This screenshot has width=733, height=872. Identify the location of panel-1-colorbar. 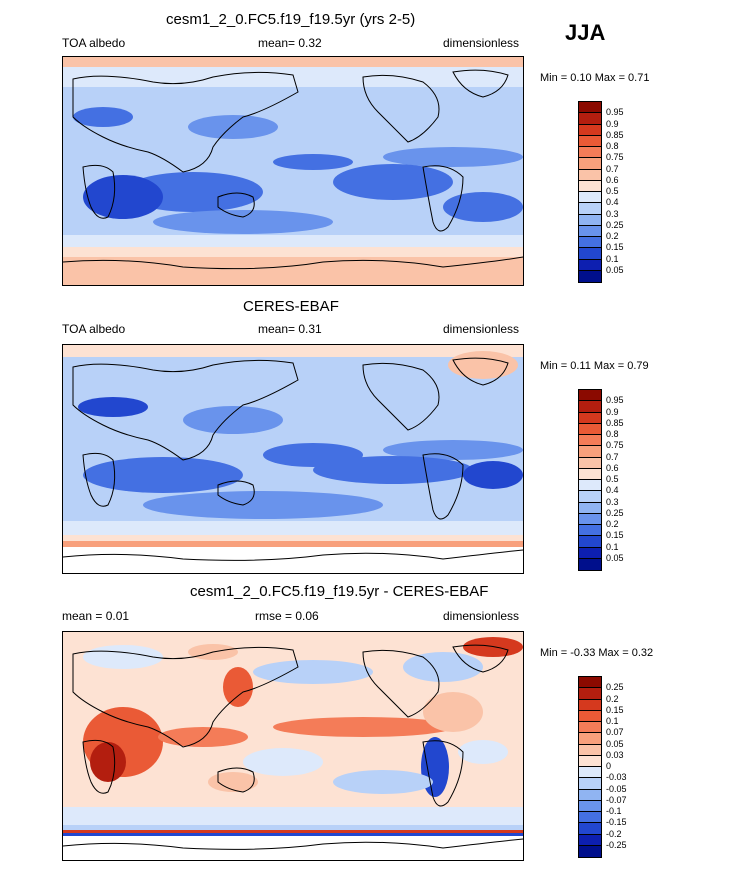
(590, 192).